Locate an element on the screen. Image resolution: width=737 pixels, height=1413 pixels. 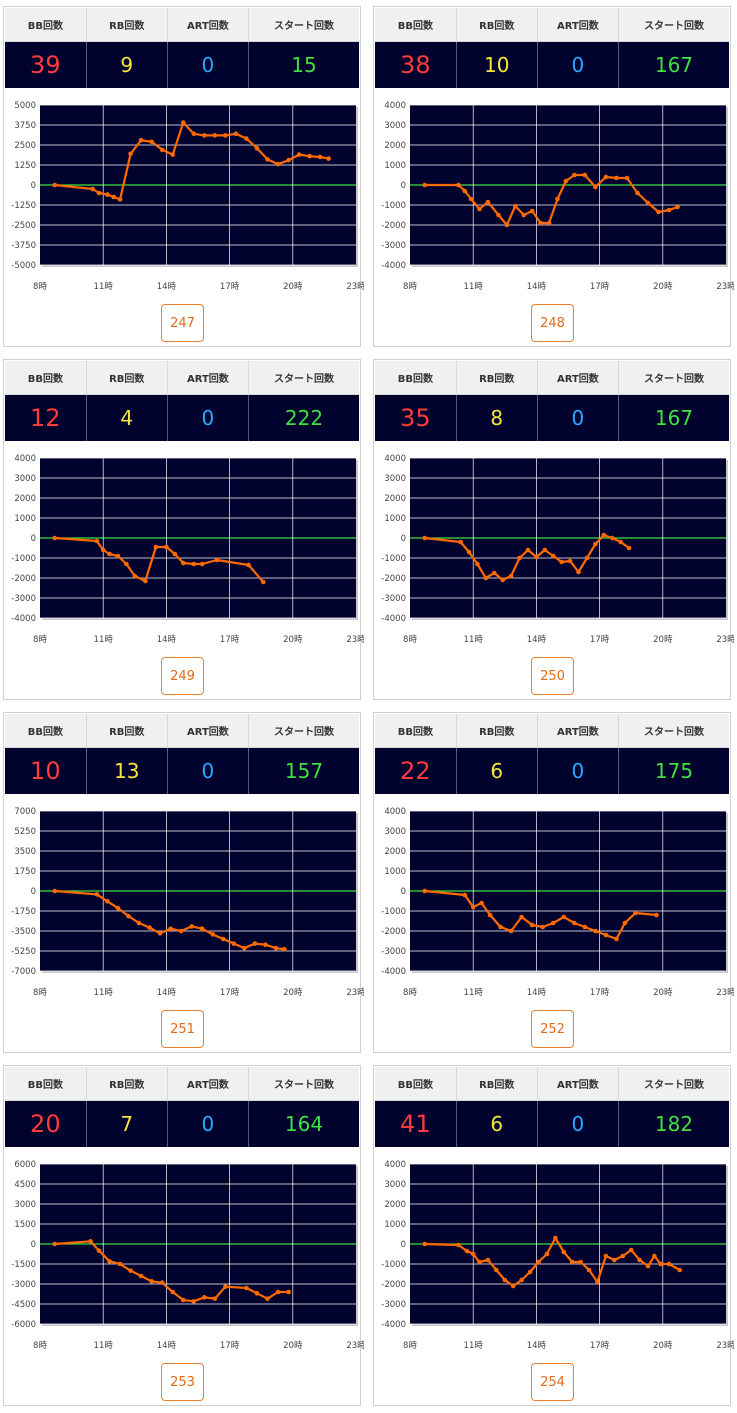
art-count: 0 is located at coordinates (578, 417).